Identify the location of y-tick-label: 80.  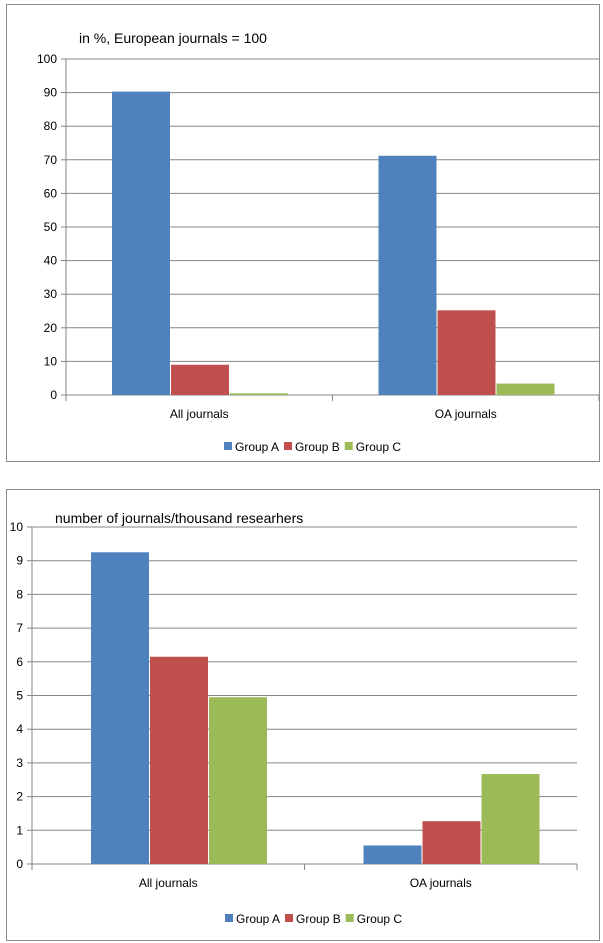
(51, 126).